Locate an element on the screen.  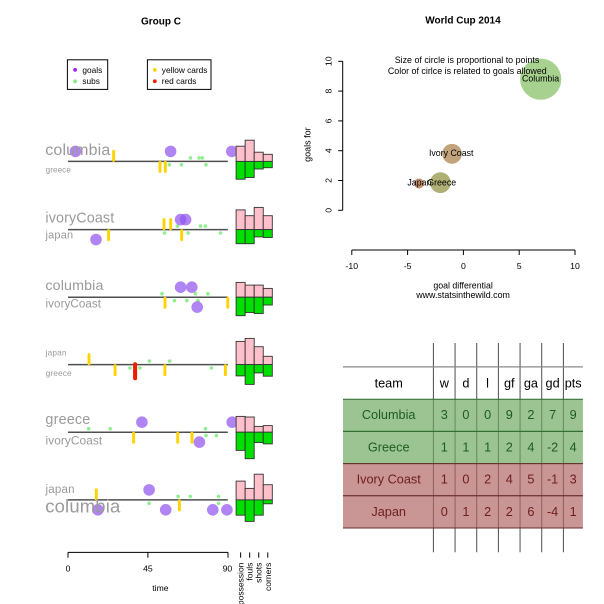
svg-text: -4 is located at coordinates (552, 512).